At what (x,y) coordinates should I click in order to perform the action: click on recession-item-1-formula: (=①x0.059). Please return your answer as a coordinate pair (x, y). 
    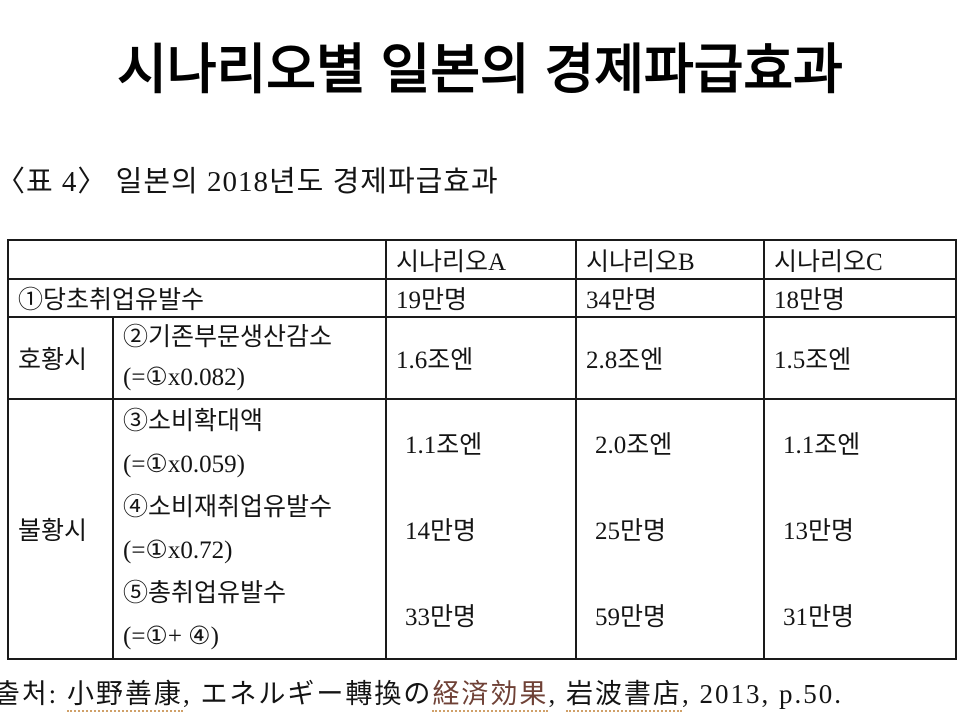
    Looking at the image, I should click on (184, 464).